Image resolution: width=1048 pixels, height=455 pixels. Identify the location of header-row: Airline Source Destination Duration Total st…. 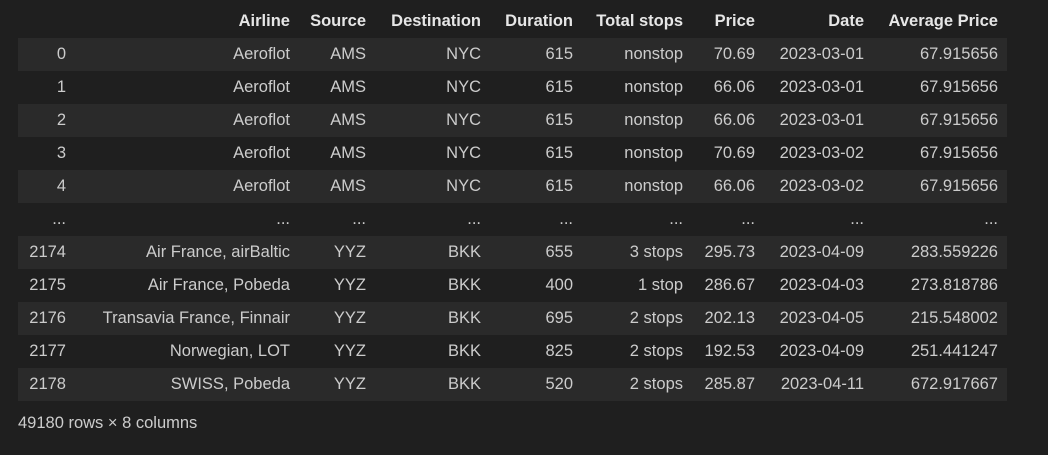
(512, 21).